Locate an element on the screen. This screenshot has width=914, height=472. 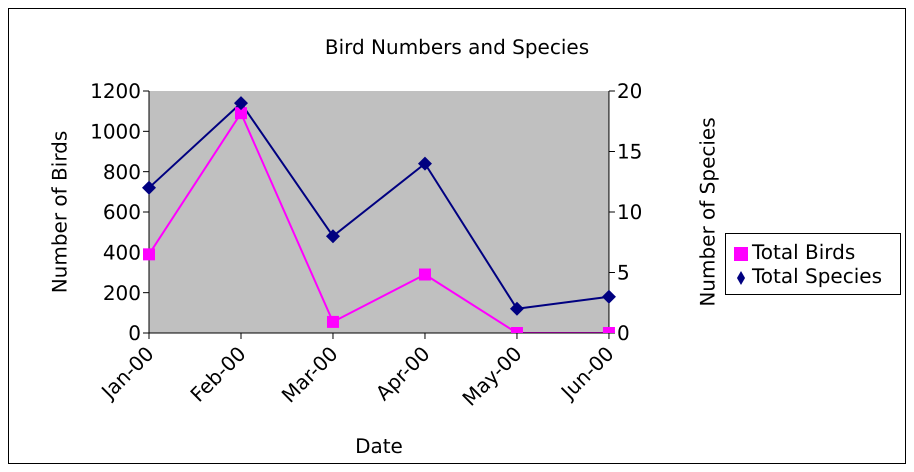
y-tick-label: 0 is located at coordinates (134, 333).